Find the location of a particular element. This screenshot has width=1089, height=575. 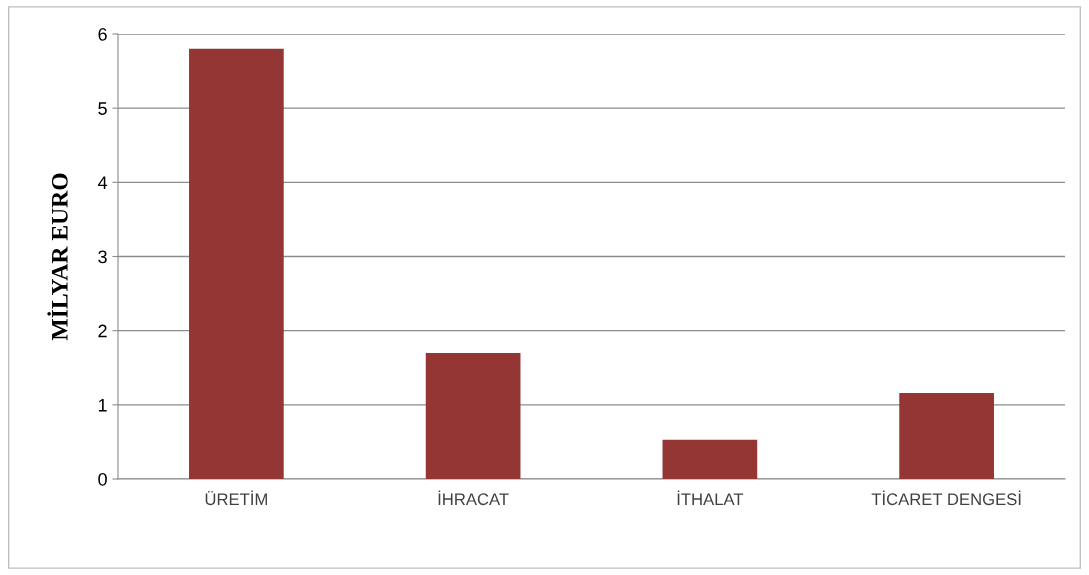

y-tick-label: 5 is located at coordinates (102, 108).